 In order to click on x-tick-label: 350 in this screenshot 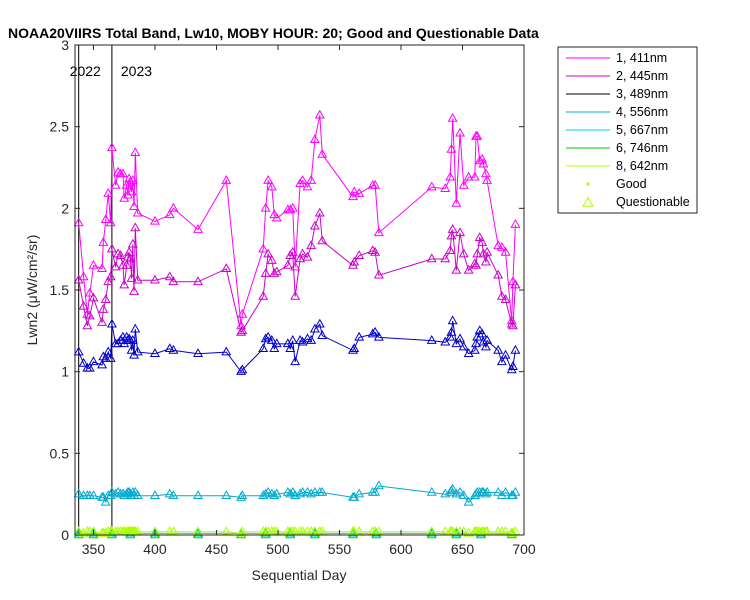, I will do `click(94, 549)`.